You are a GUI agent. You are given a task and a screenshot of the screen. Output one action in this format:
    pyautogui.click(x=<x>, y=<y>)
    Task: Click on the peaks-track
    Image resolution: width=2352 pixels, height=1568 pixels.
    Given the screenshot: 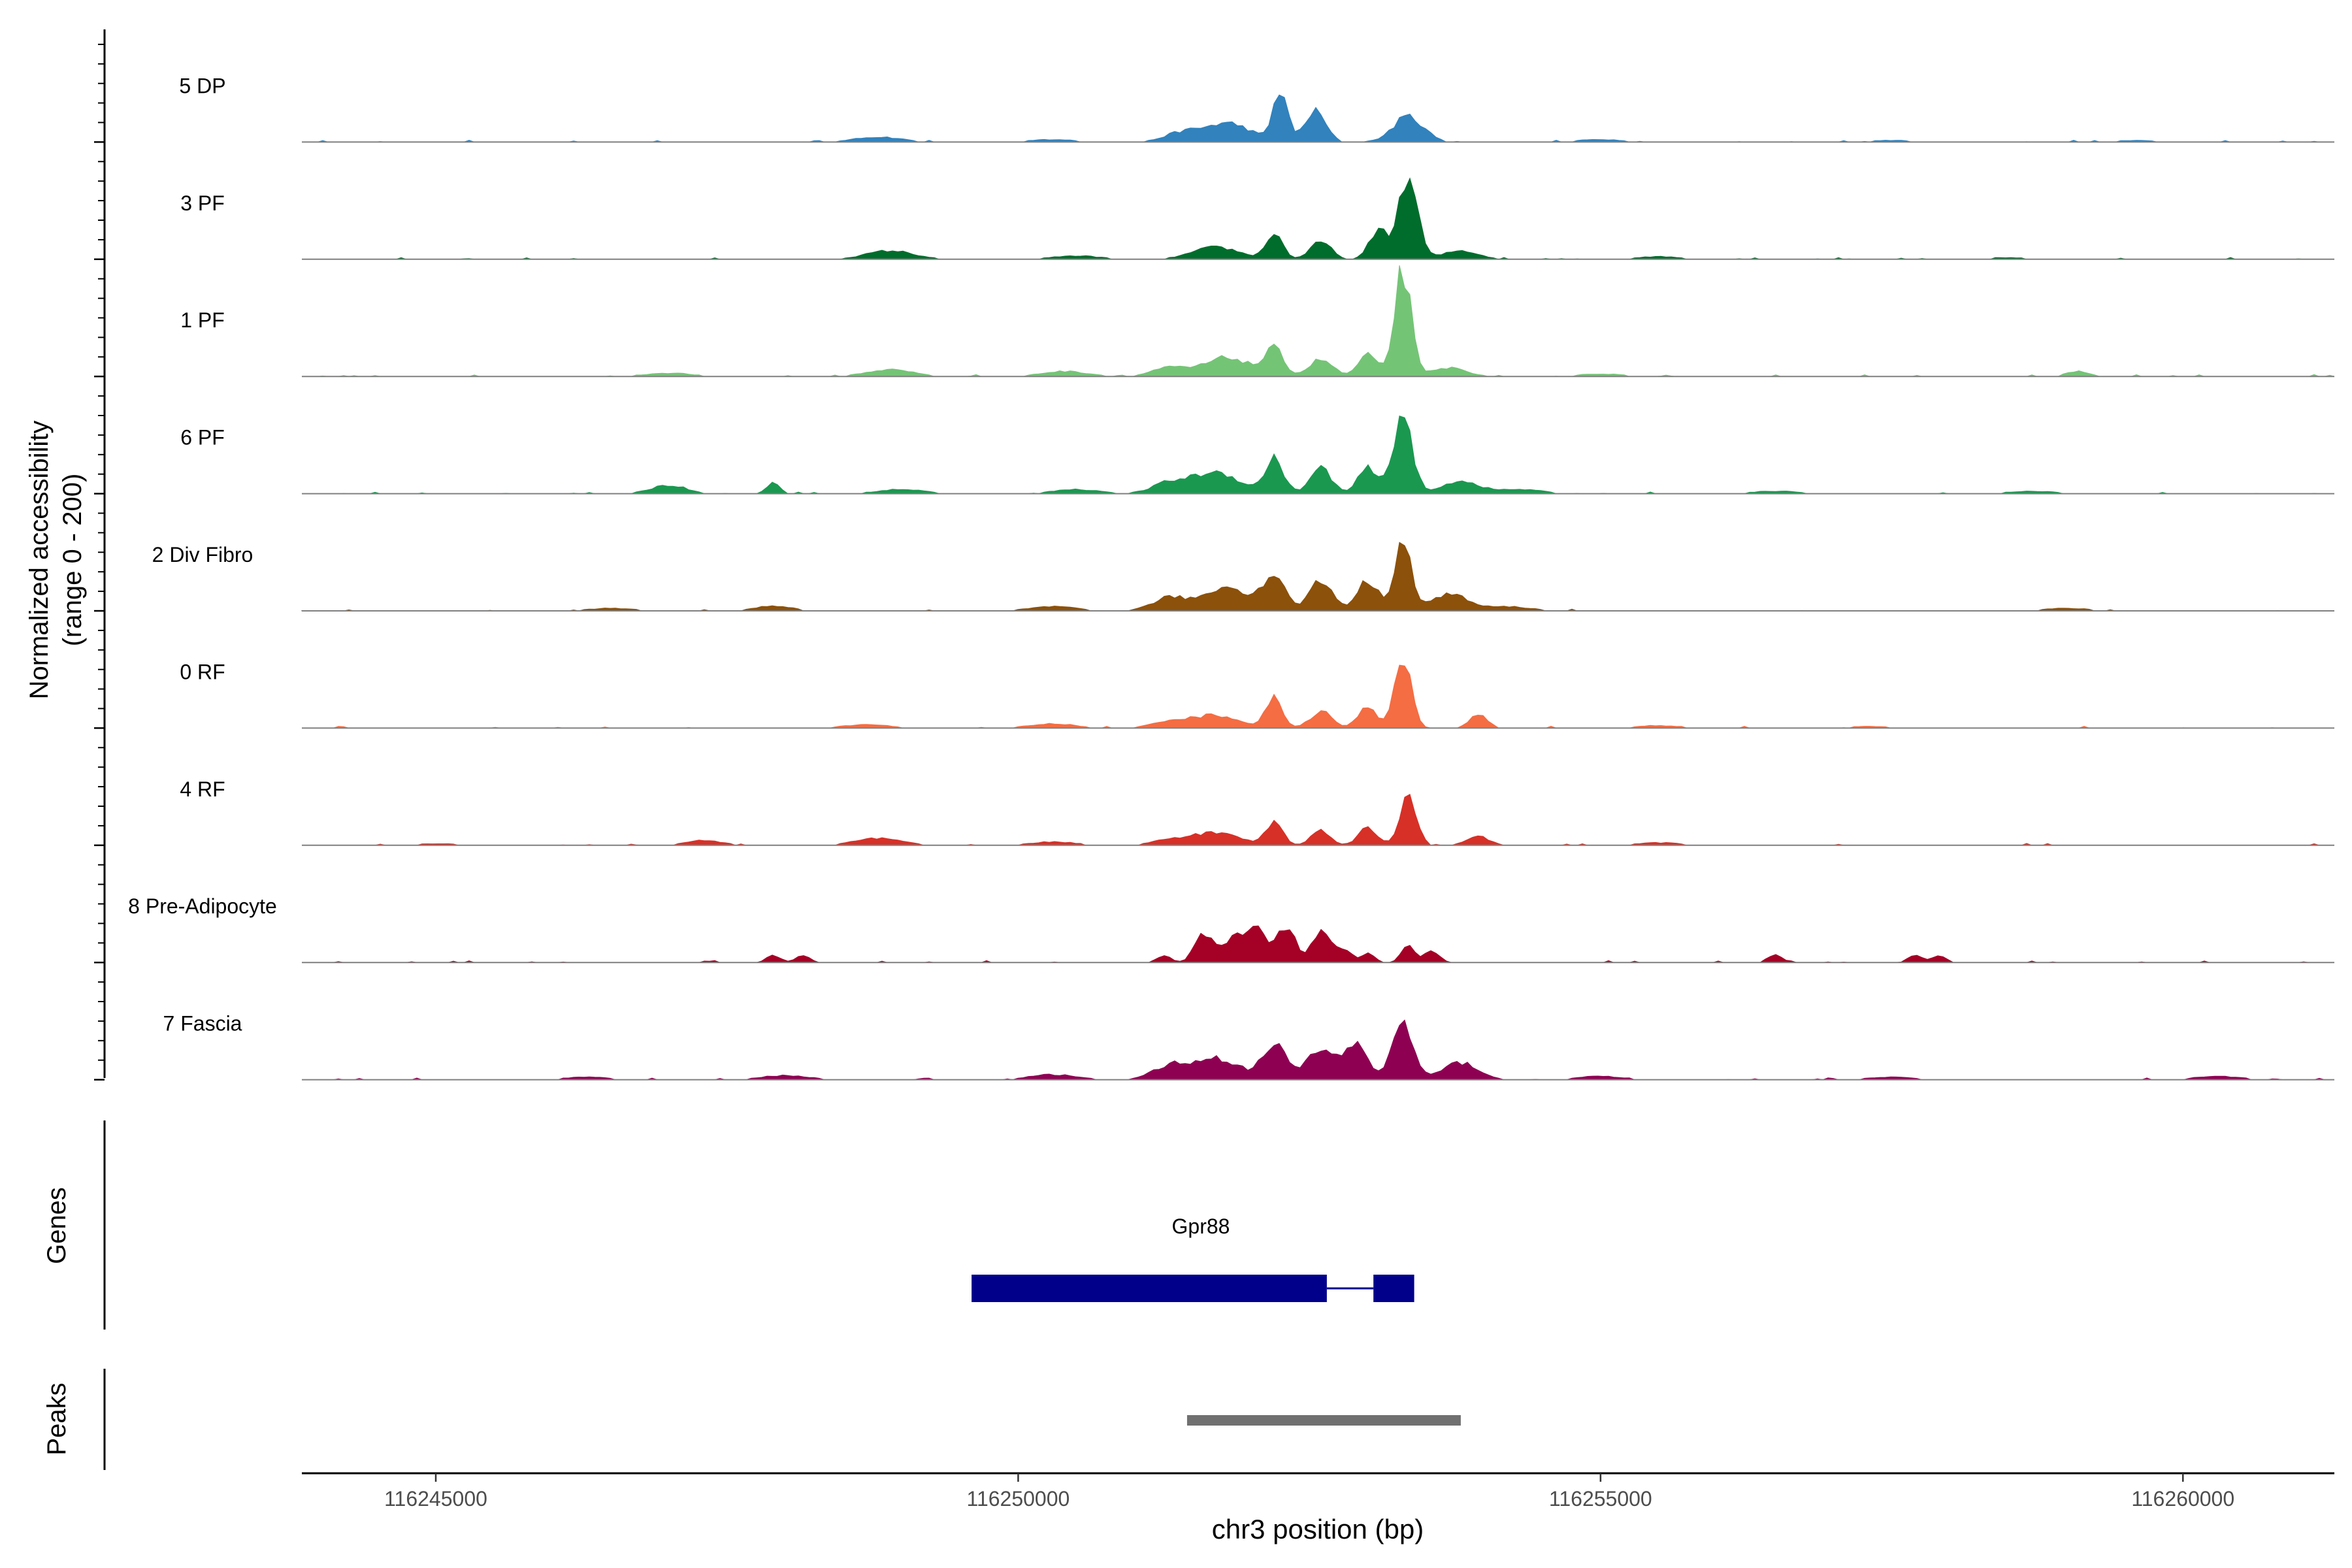 What is the action you would take?
    pyautogui.click(x=782, y=1419)
    